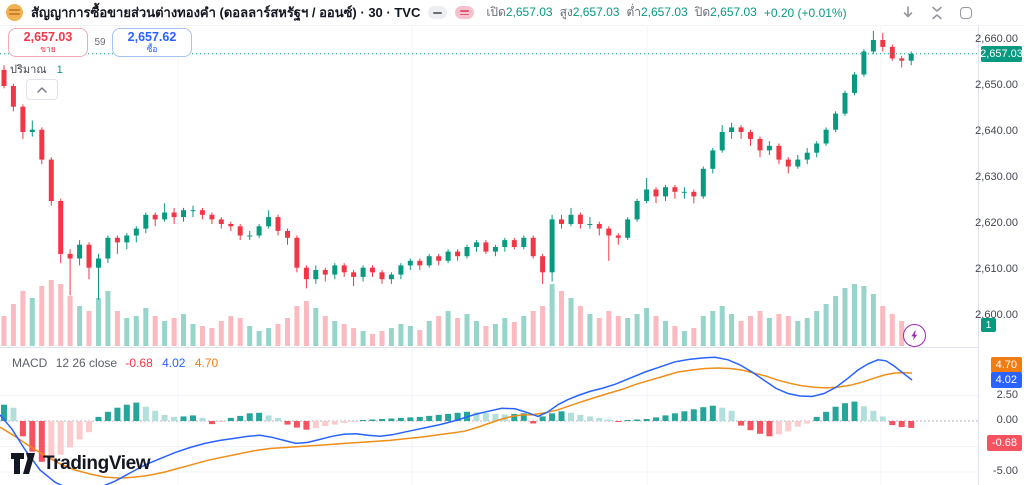 Image resolution: width=1024 pixels, height=485 pixels. Describe the element at coordinates (996, 177) in the screenshot. I see `price-tick-label: 2,630.00` at that location.